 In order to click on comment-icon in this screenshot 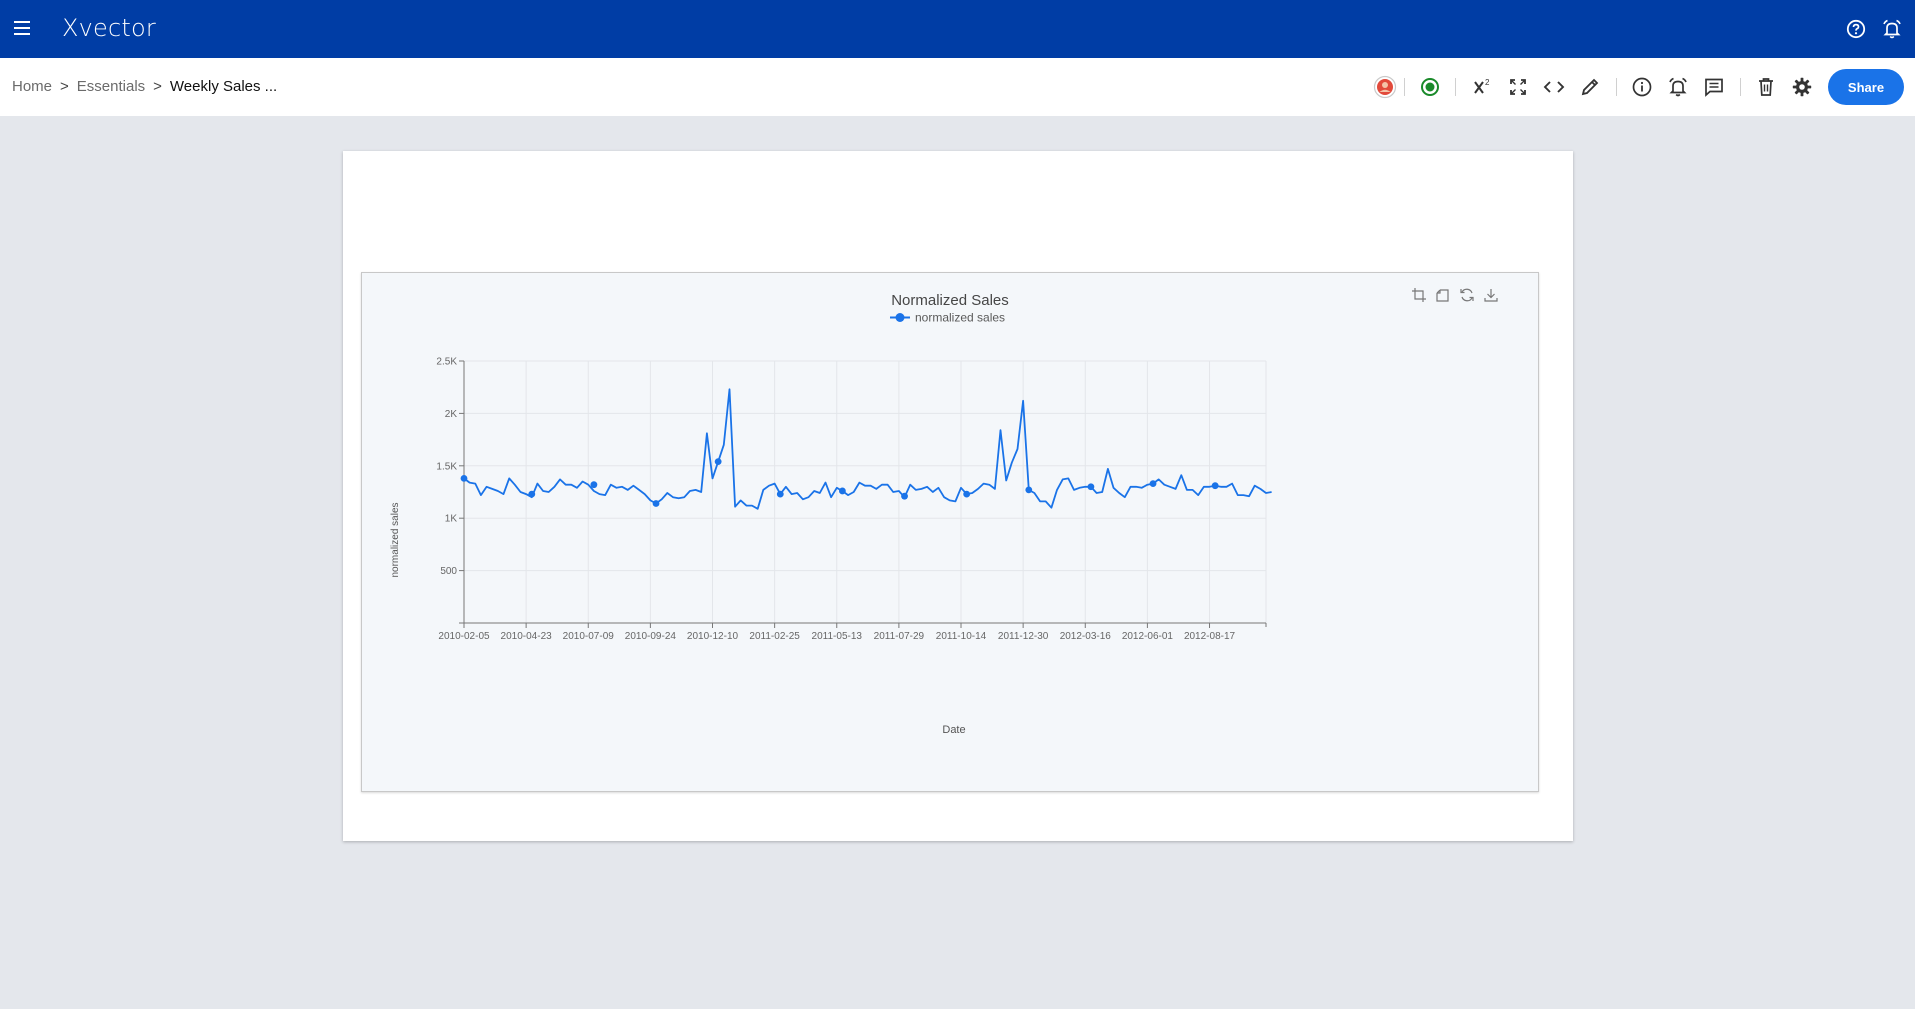, I will do `click(1714, 87)`.